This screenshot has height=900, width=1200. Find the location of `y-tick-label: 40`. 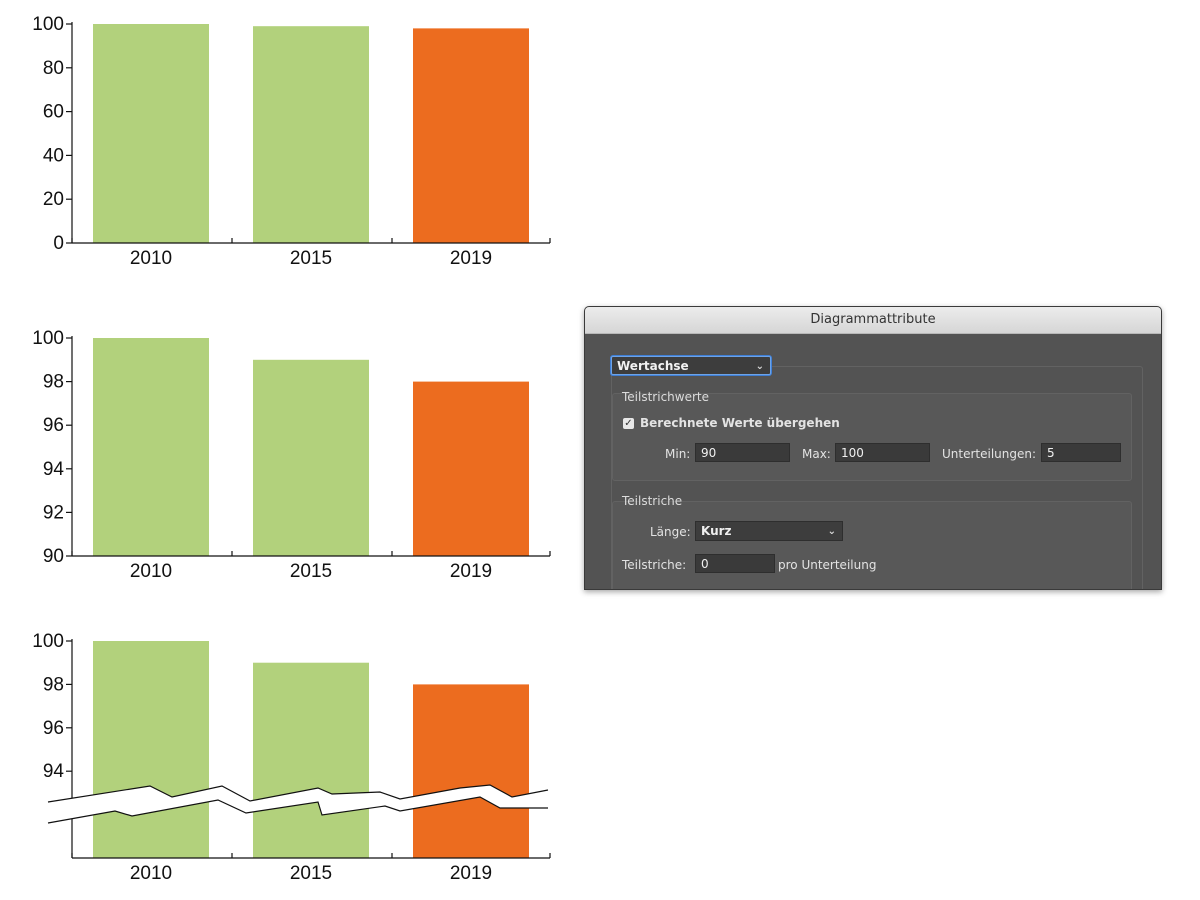

y-tick-label: 40 is located at coordinates (53, 155).